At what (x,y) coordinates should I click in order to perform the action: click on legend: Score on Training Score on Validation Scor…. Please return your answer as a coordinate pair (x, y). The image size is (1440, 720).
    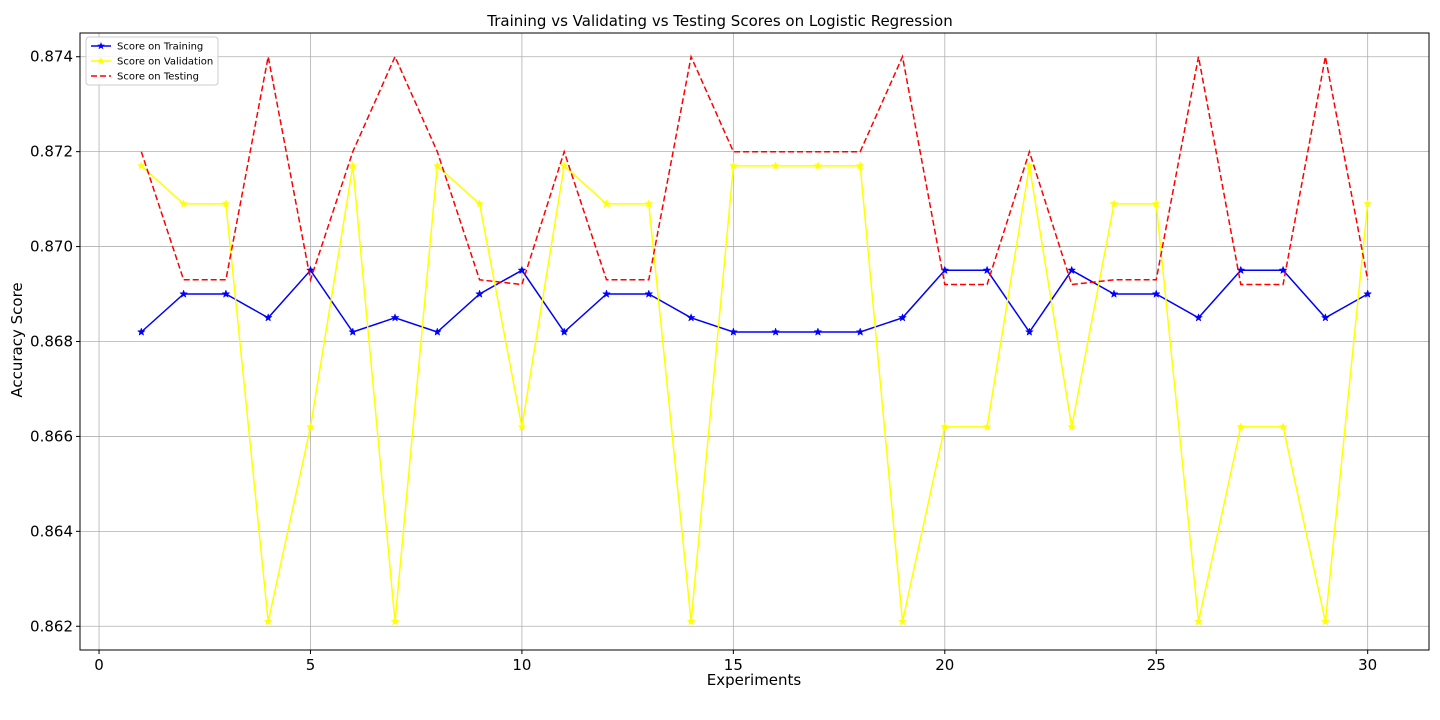
    Looking at the image, I should click on (152, 61).